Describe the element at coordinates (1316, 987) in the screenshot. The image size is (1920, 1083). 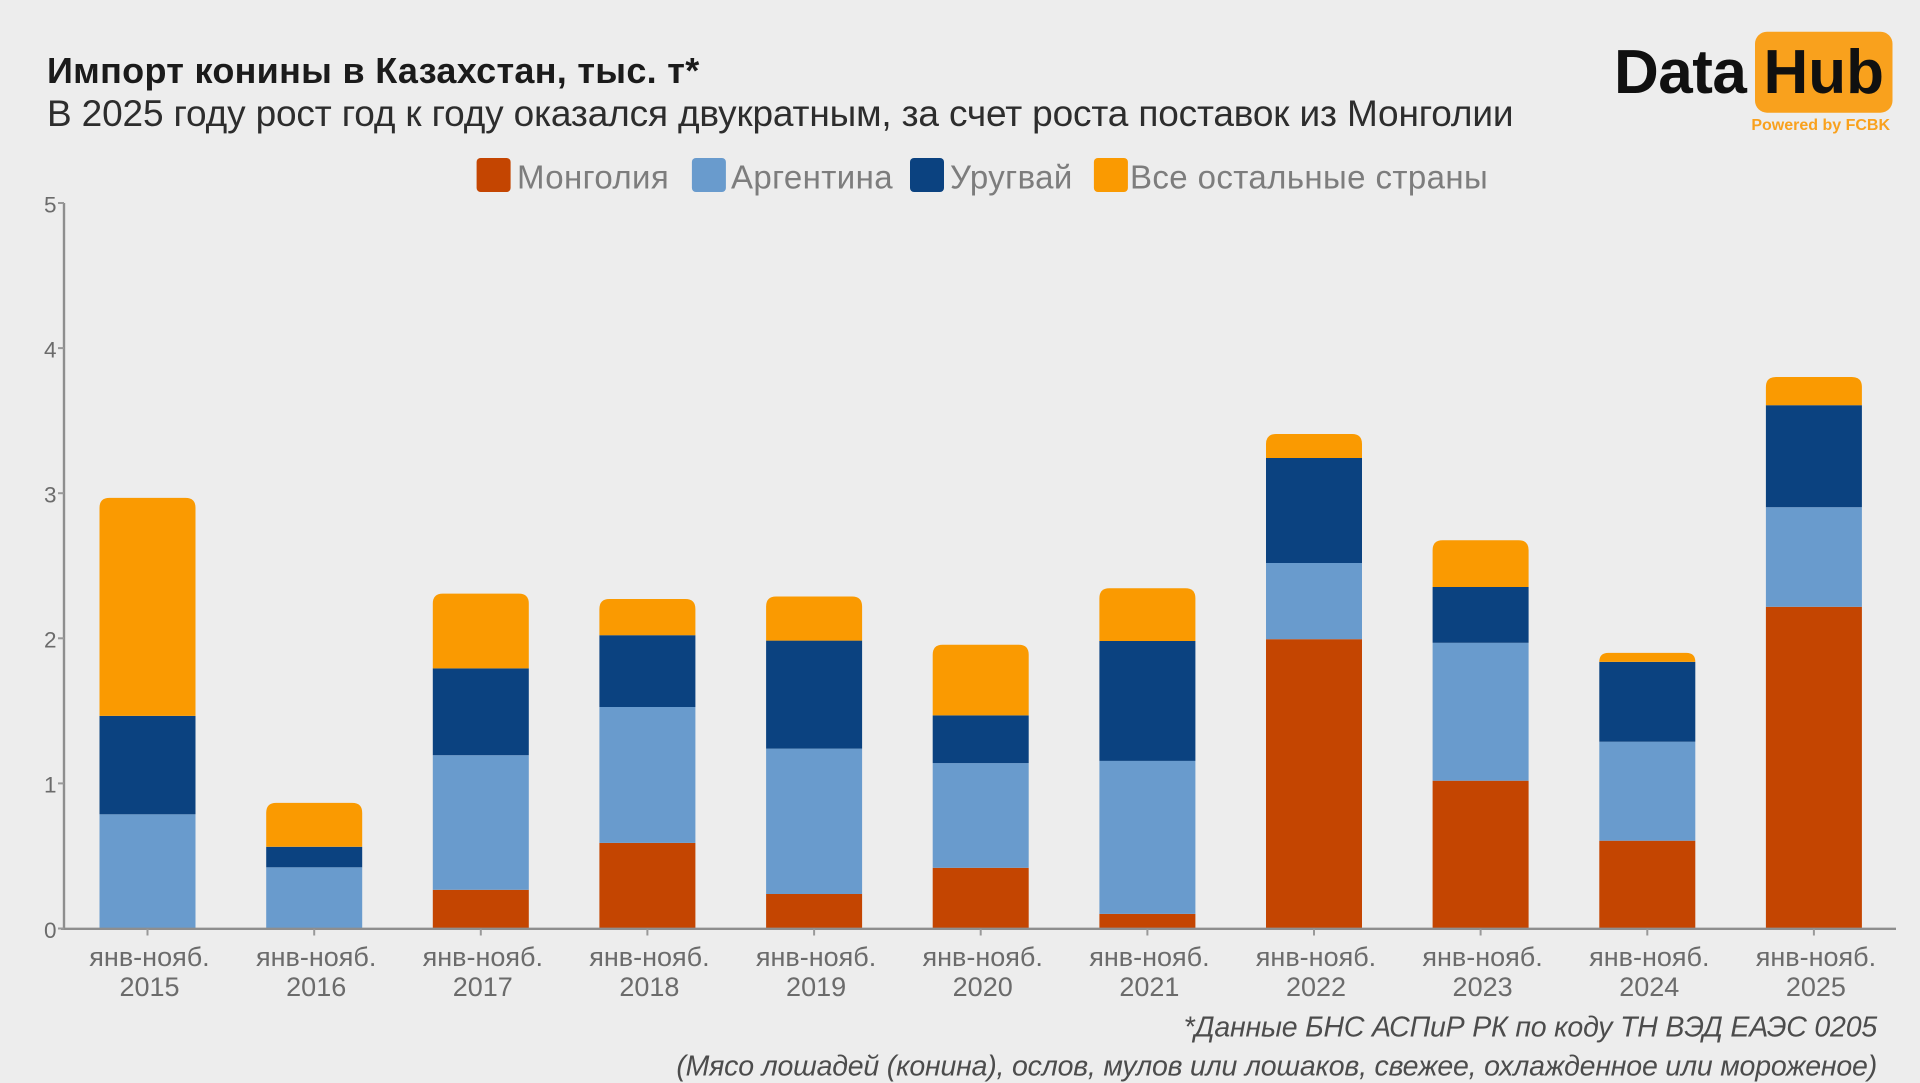
I see `svg-text: 2022` at that location.